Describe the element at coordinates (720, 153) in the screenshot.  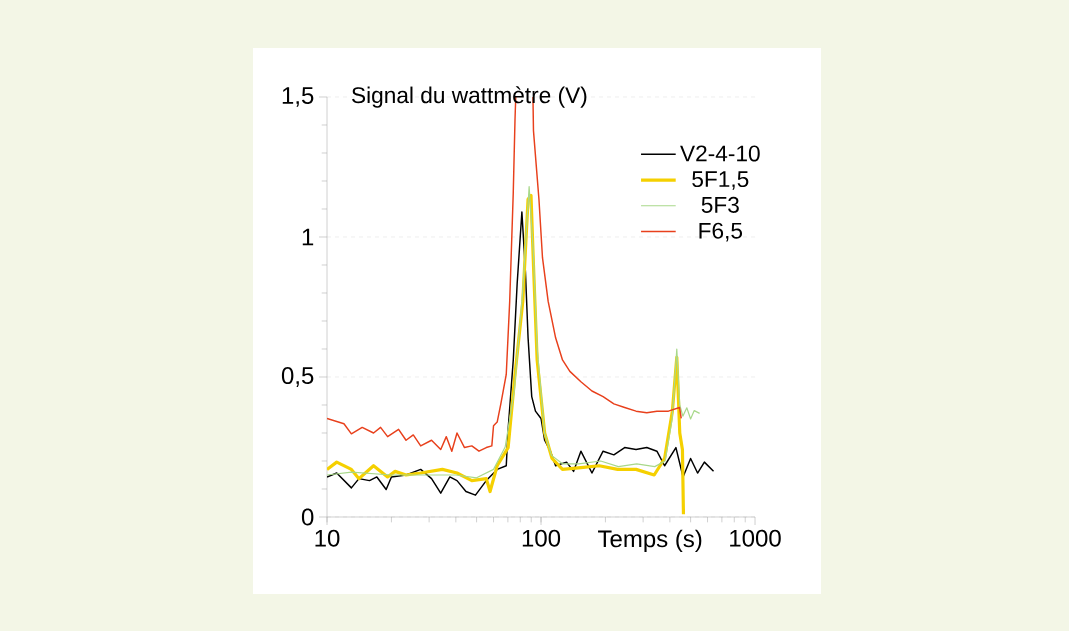
I see `legend-label: V2-4-10` at that location.